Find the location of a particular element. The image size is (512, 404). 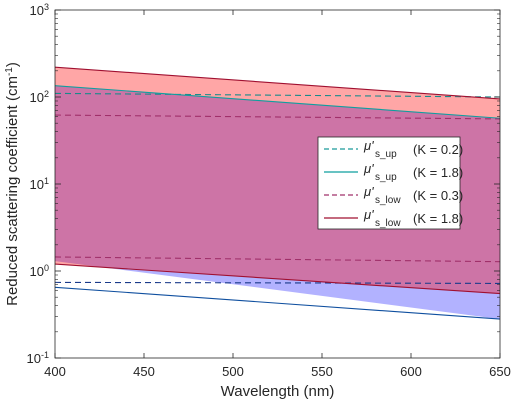

x-tick-label: 500 is located at coordinates (233, 371).